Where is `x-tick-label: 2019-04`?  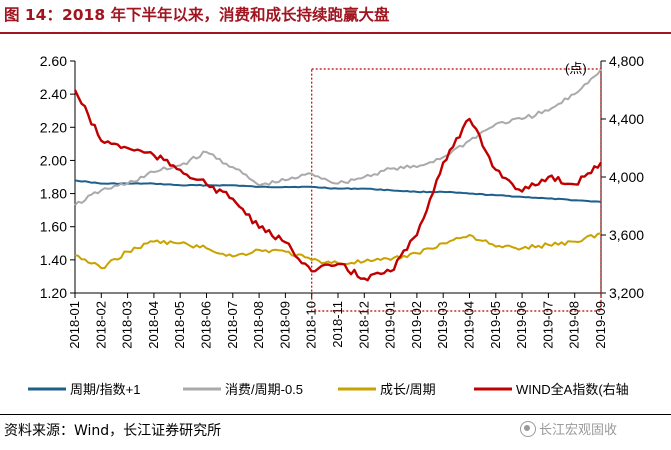
x-tick-label: 2019-04 is located at coordinates (469, 325).